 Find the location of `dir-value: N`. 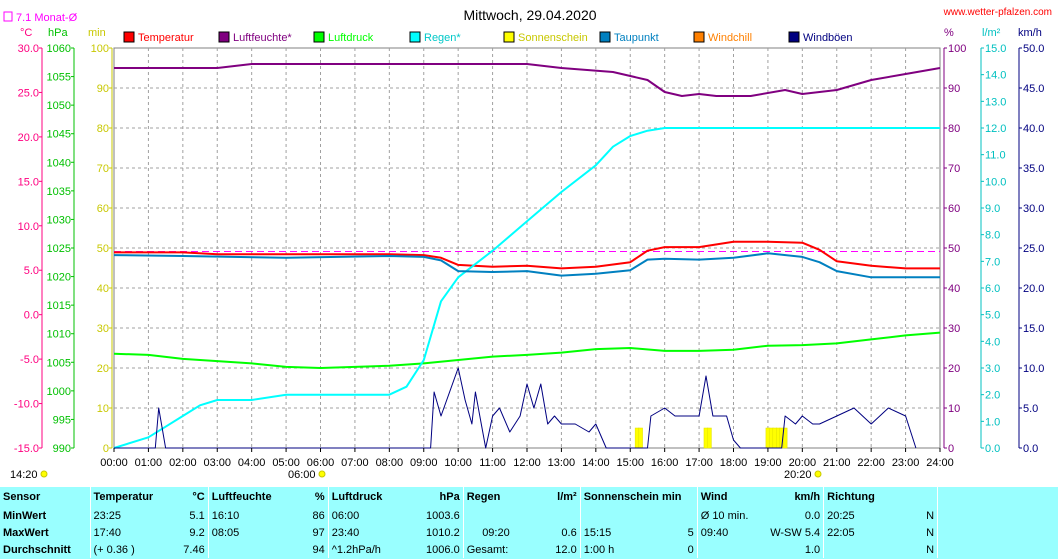

dir-value: N is located at coordinates (930, 532).